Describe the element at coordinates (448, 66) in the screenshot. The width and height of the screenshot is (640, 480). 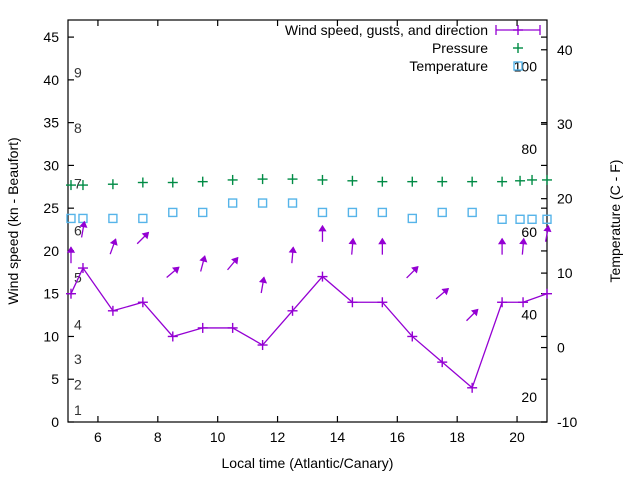
I see `legend-label: Temperature` at that location.